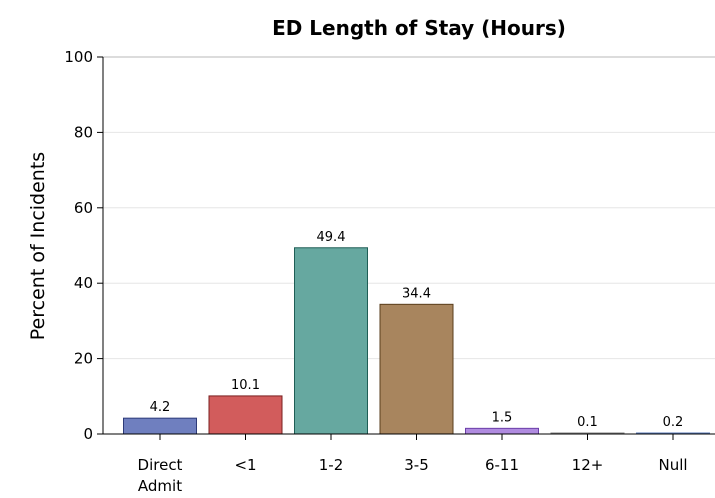 The width and height of the screenshot is (715, 498). What do you see at coordinates (160, 465) in the screenshot?
I see `x-tick-label: Direct` at bounding box center [160, 465].